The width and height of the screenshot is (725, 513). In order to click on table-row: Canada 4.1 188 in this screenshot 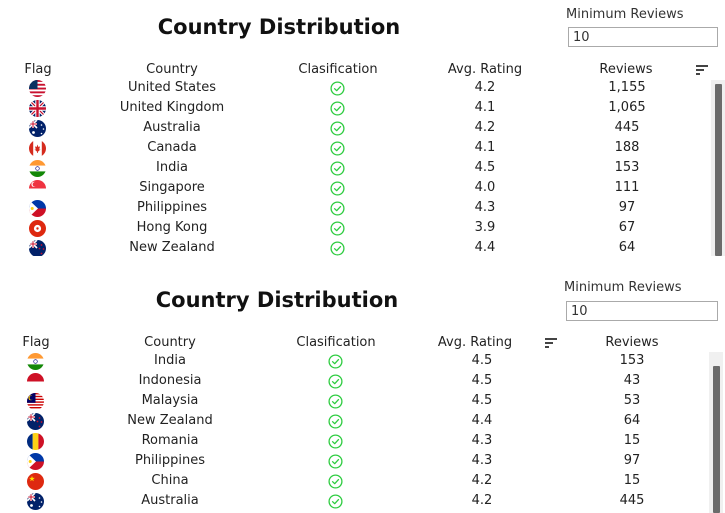, I will do `click(356, 148)`.